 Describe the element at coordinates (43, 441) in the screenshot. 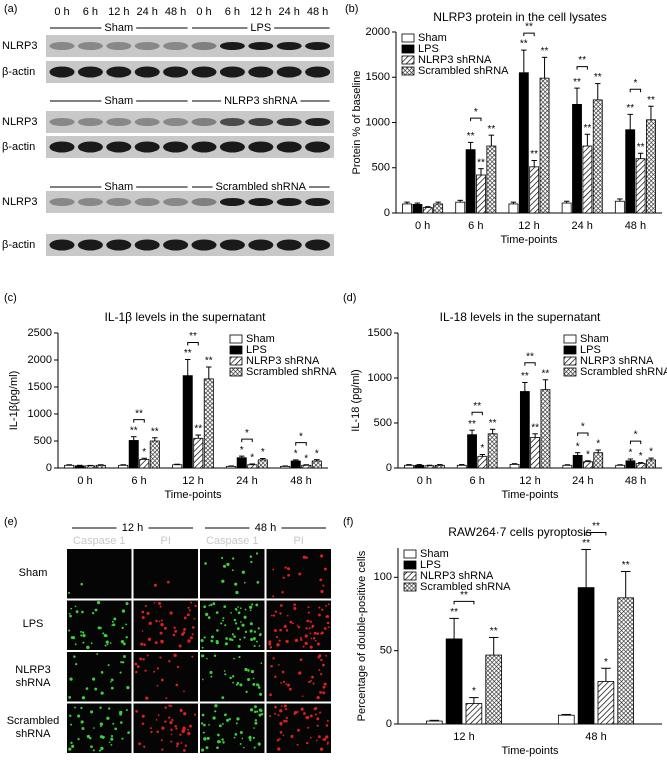

I see `y-tick-label: 500` at that location.